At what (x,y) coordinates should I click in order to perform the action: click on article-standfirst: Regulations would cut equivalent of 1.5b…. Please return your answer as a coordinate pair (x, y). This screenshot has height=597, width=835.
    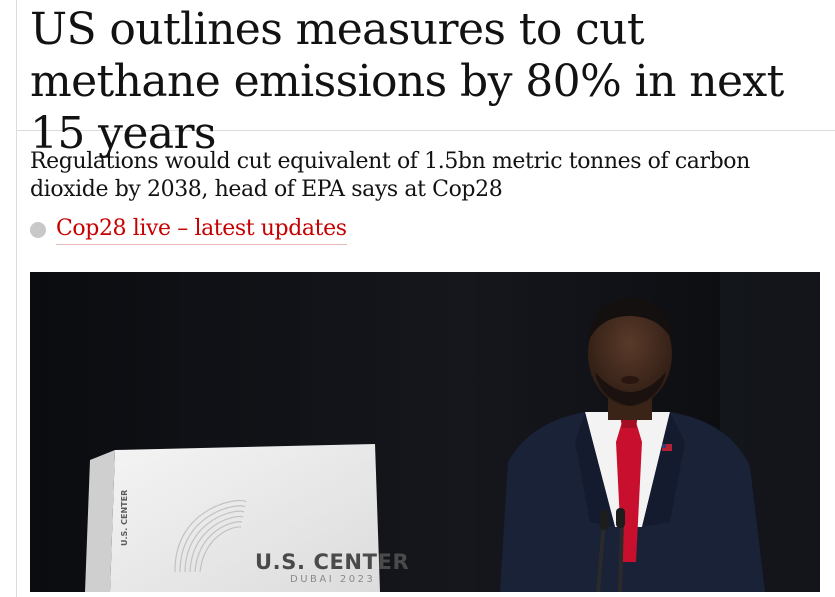
    Looking at the image, I should click on (390, 175).